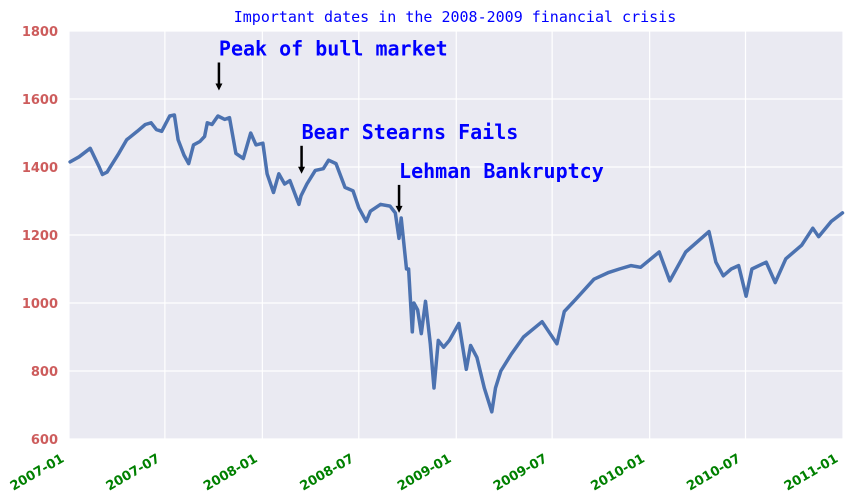 This screenshot has height=499, width=852. Describe the element at coordinates (333, 49) in the screenshot. I see `annotation-label: Peak of bull market` at that location.